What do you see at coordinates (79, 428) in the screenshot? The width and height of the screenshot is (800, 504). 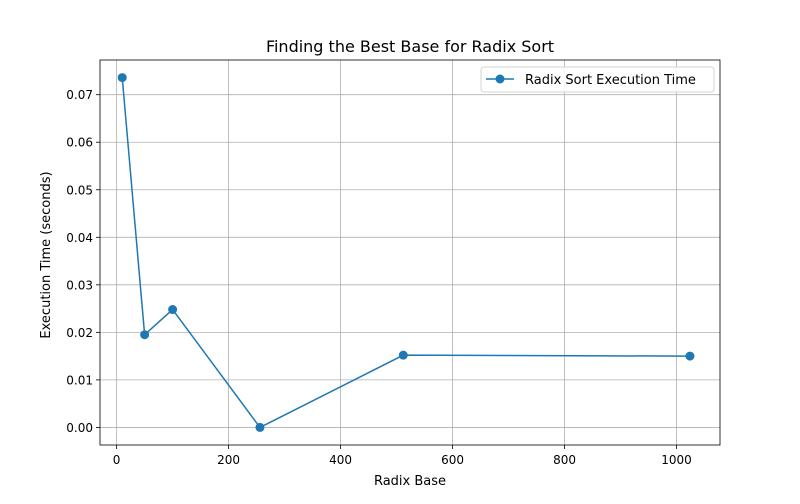 I see `y-tick-label-0: 0.00` at bounding box center [79, 428].